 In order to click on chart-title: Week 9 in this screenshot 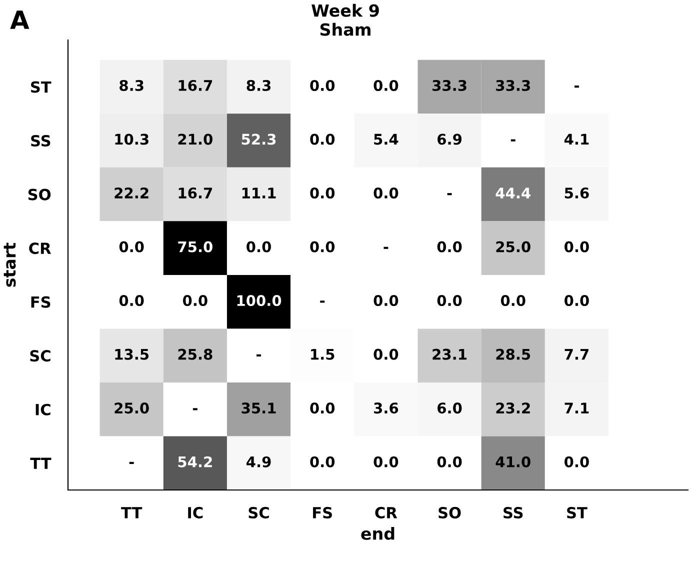, I will do `click(345, 10)`.